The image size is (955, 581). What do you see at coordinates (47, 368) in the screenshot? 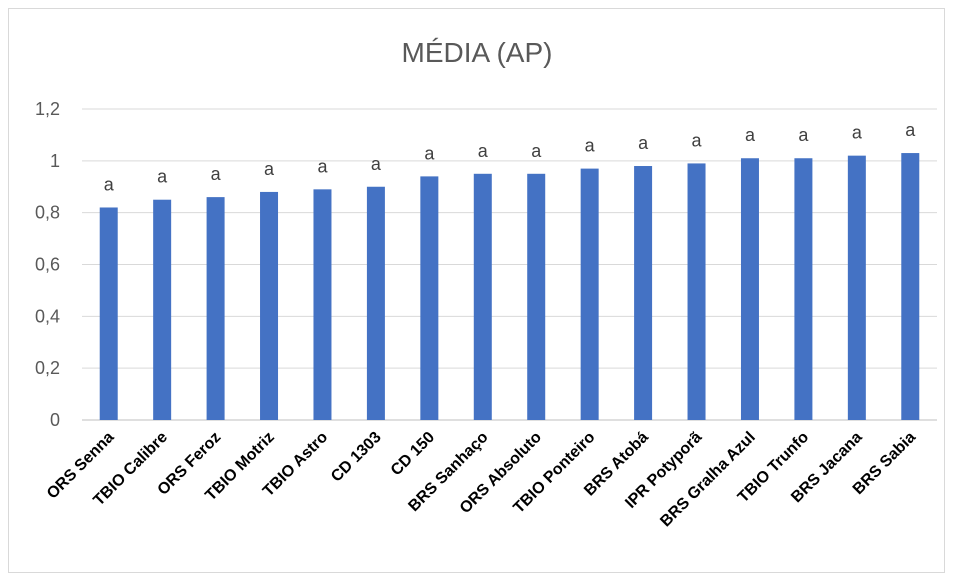
I see `y-tick-label: 0,2` at bounding box center [47, 368].